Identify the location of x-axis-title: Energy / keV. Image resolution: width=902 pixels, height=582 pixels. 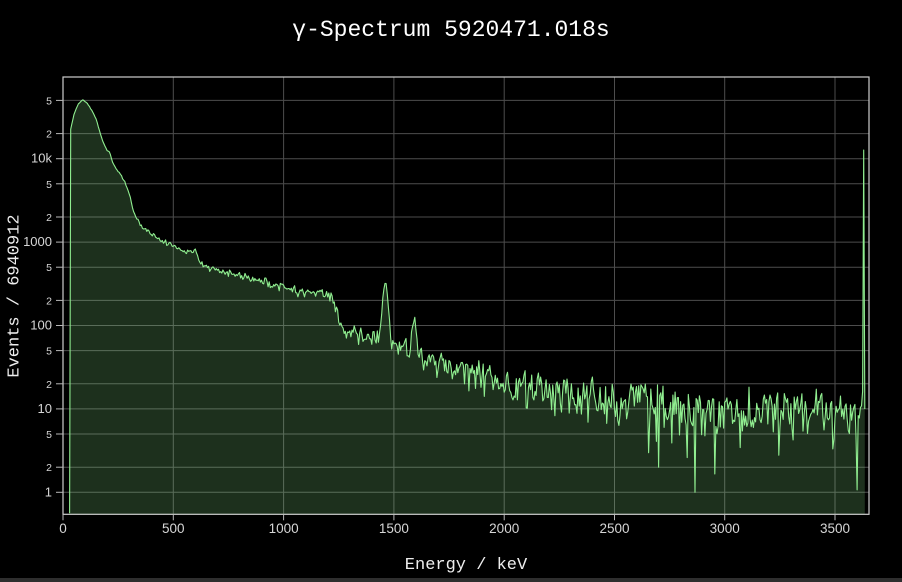
(466, 565).